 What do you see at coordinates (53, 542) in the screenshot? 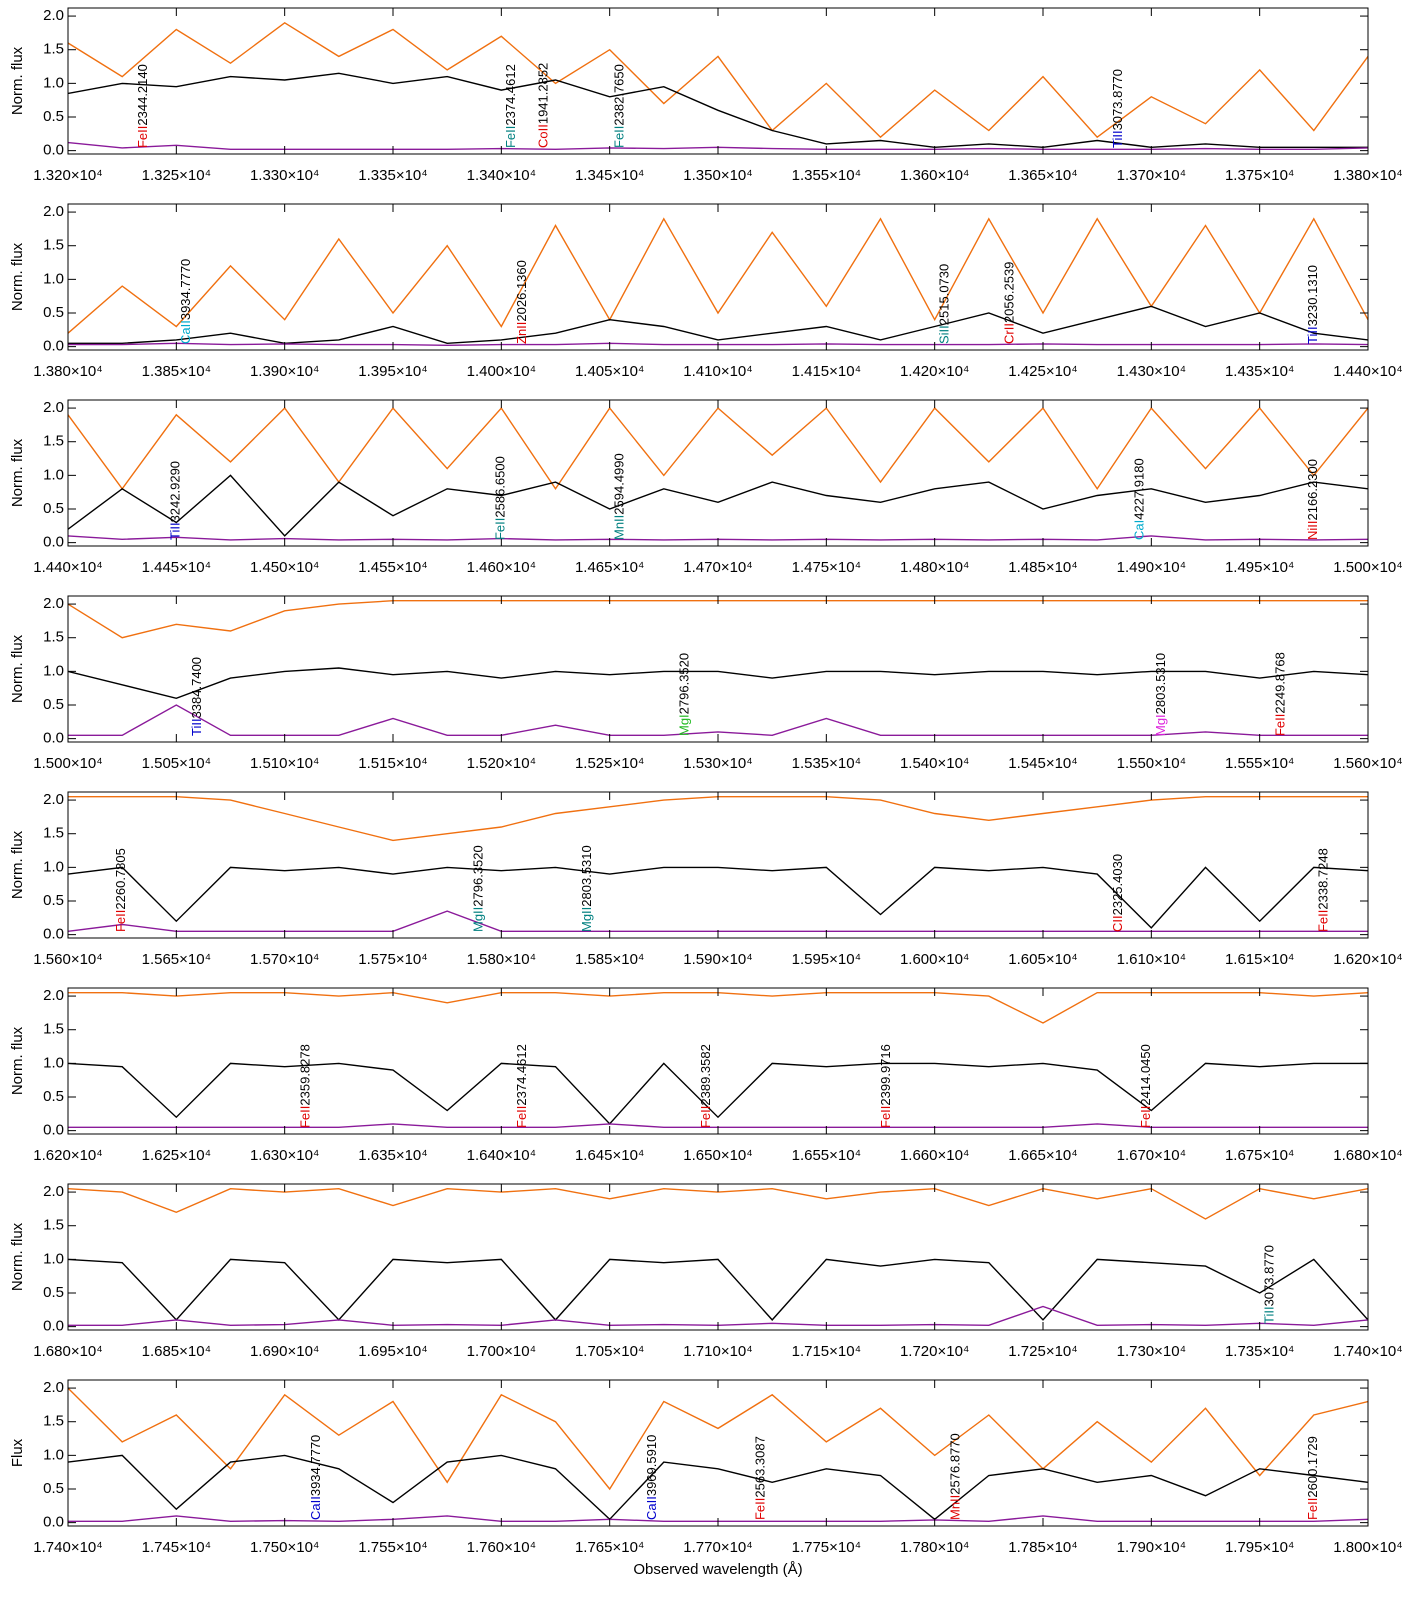
I see `y-tick-label: 0.0` at bounding box center [53, 542].